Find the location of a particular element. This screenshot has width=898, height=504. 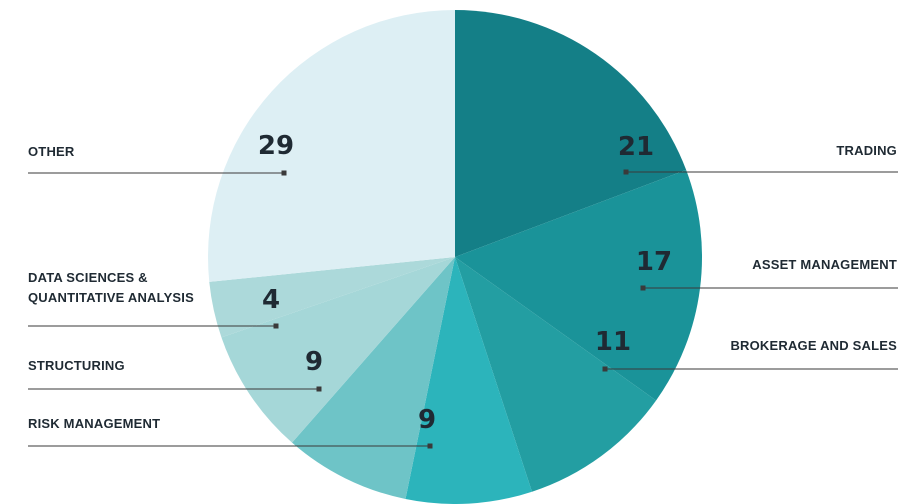

value-label-other: 29 is located at coordinates (276, 146).